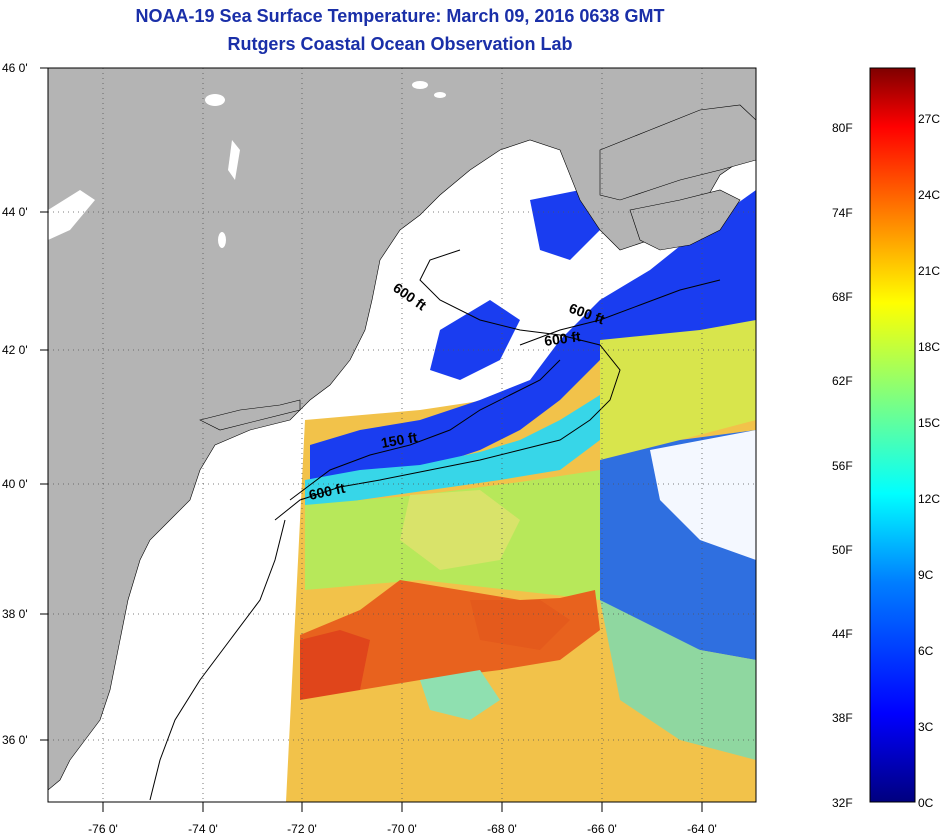 This screenshot has width=944, height=840. I want to click on colorbar-f-label: 32F, so click(842, 803).